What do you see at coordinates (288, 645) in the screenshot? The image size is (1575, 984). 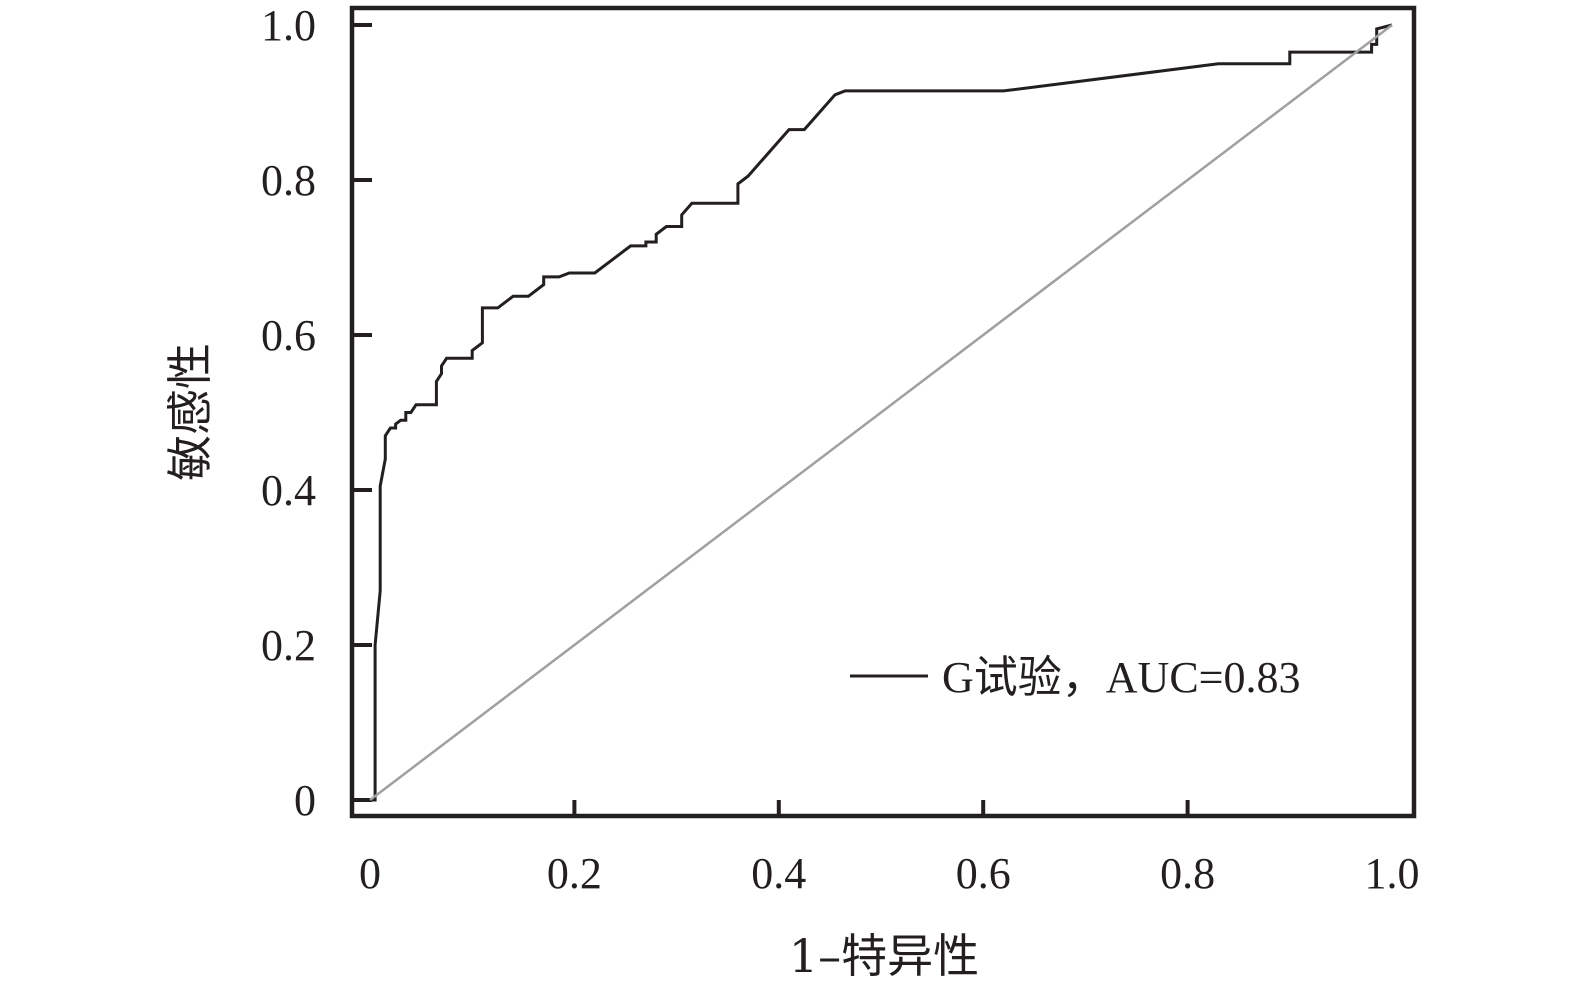 I see `y-tick-label: 0.2` at bounding box center [288, 645].